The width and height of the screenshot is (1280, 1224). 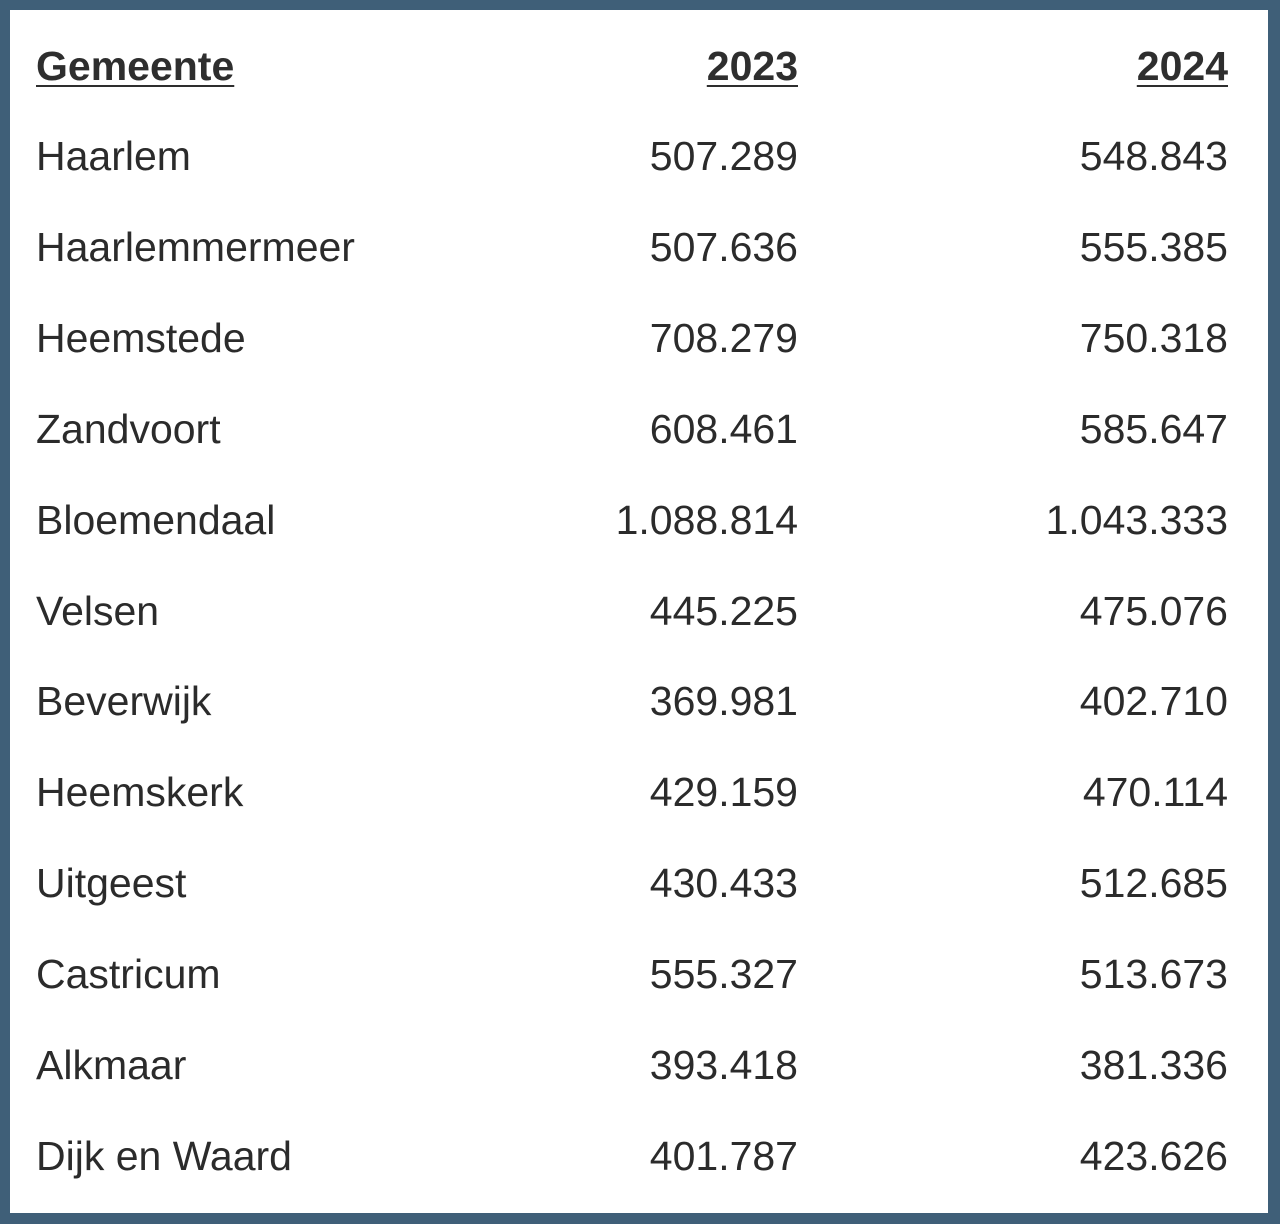 I want to click on cell-2023: 507.636, so click(x=723, y=247).